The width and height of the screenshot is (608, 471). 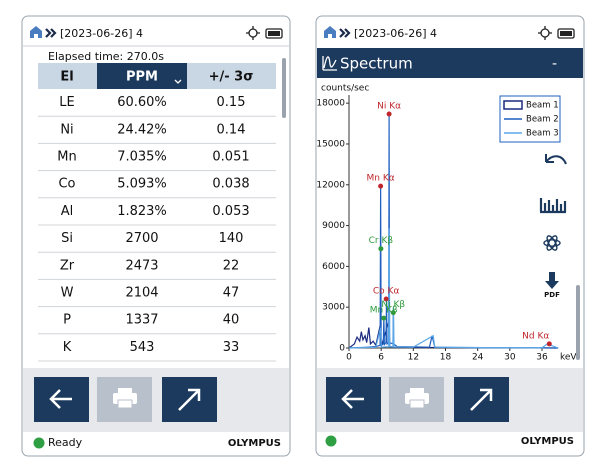 What do you see at coordinates (578, 322) in the screenshot?
I see `scrollbar` at bounding box center [578, 322].